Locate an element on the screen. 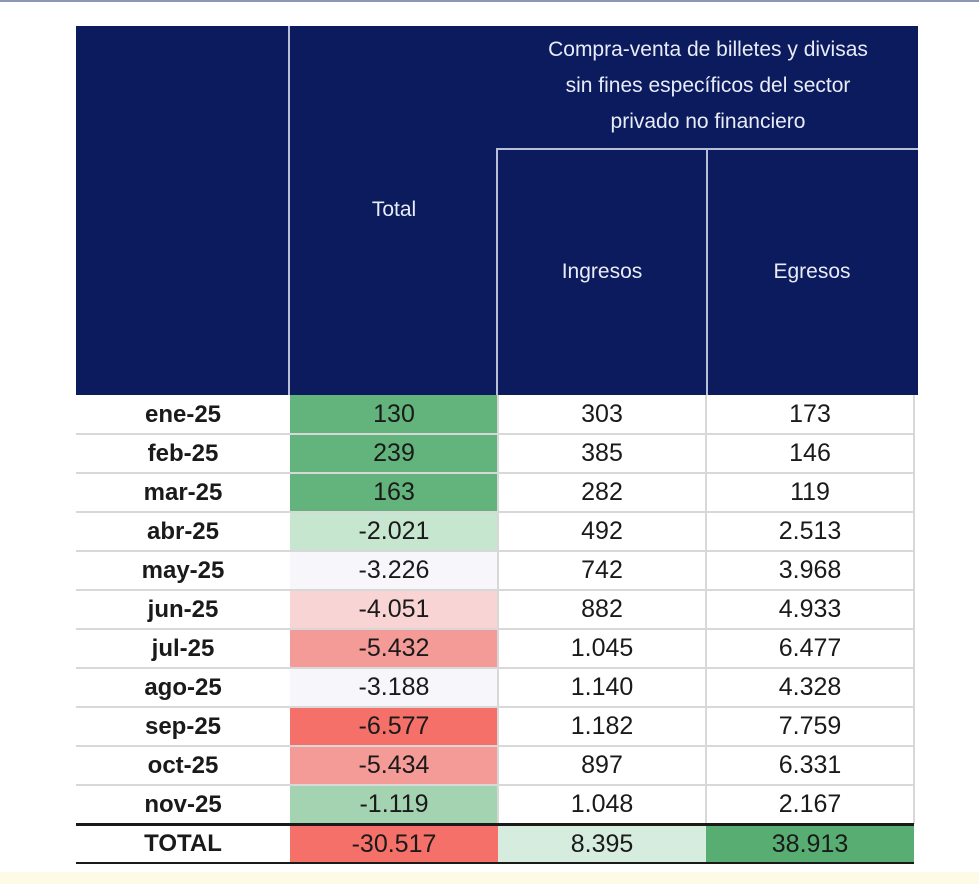 The width and height of the screenshot is (979, 884). total-cell: 163 is located at coordinates (394, 492).